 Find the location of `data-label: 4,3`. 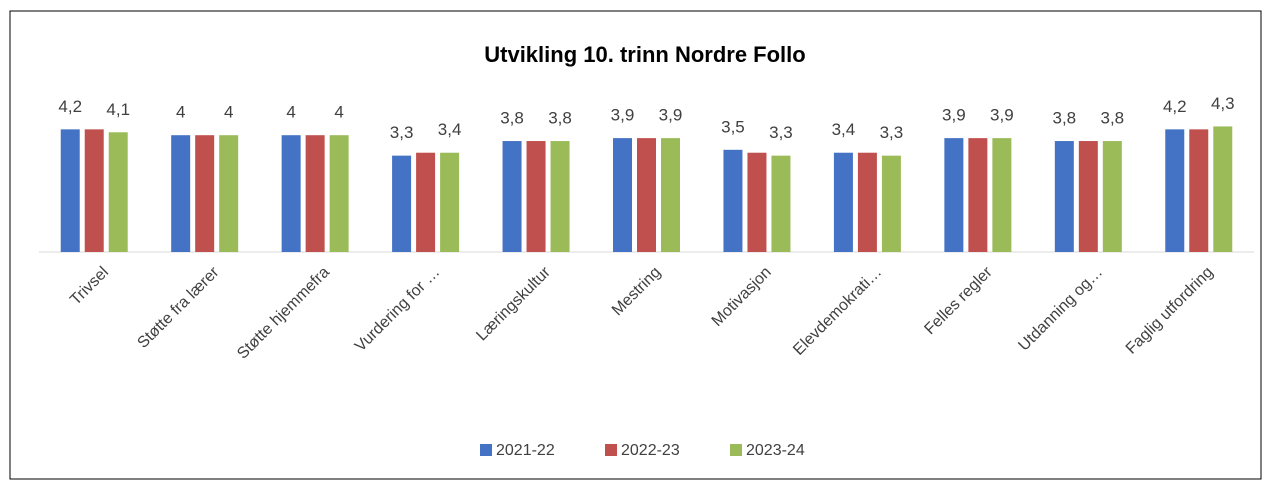

data-label: 4,3 is located at coordinates (1223, 103).